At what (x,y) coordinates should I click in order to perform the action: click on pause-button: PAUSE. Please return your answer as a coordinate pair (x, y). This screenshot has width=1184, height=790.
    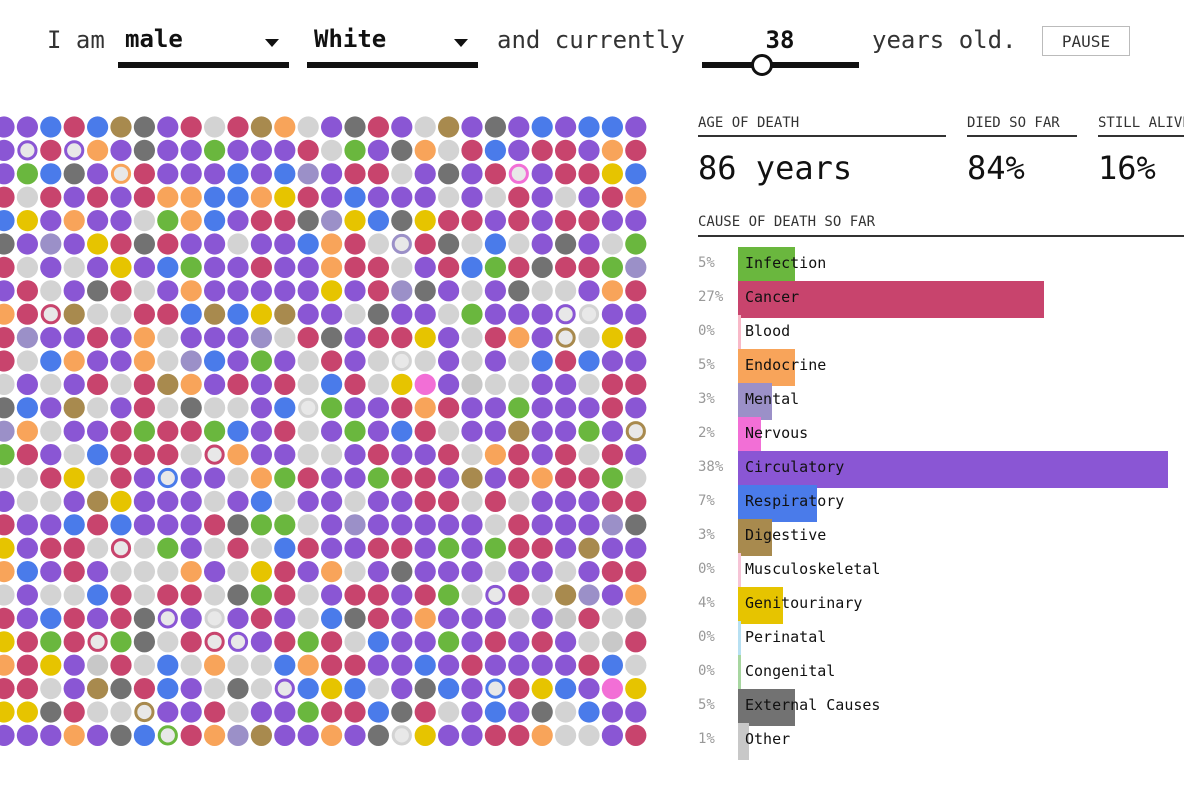
    Looking at the image, I should click on (1086, 41).